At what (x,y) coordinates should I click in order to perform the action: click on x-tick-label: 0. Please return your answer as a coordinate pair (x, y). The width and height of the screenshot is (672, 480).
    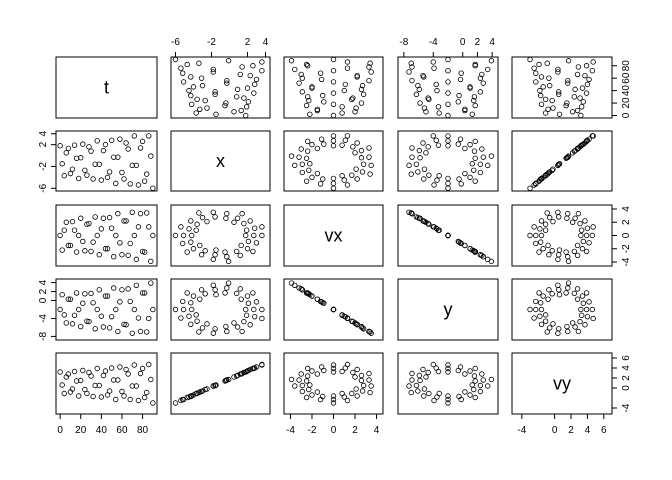
    Looking at the image, I should click on (555, 430).